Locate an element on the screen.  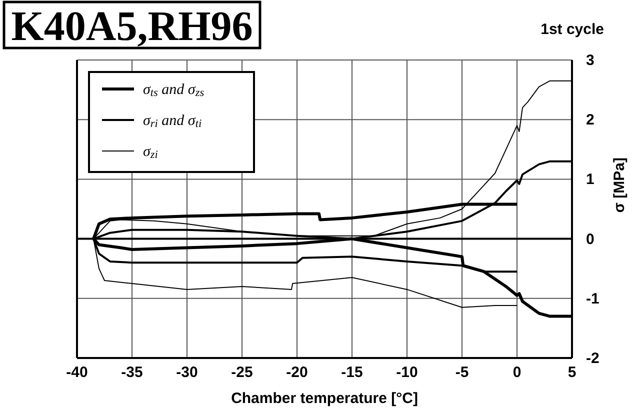
x-tick-label: -20 is located at coordinates (297, 372).